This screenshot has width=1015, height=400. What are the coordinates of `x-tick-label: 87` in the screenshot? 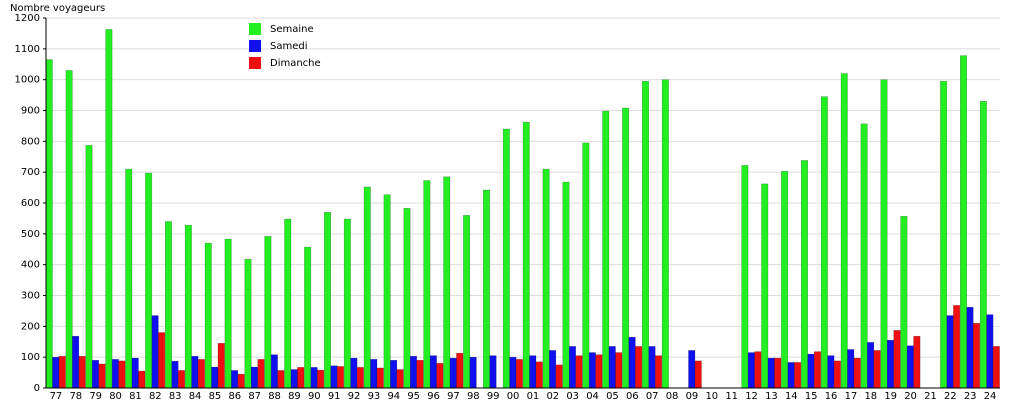 It's located at (254, 395).